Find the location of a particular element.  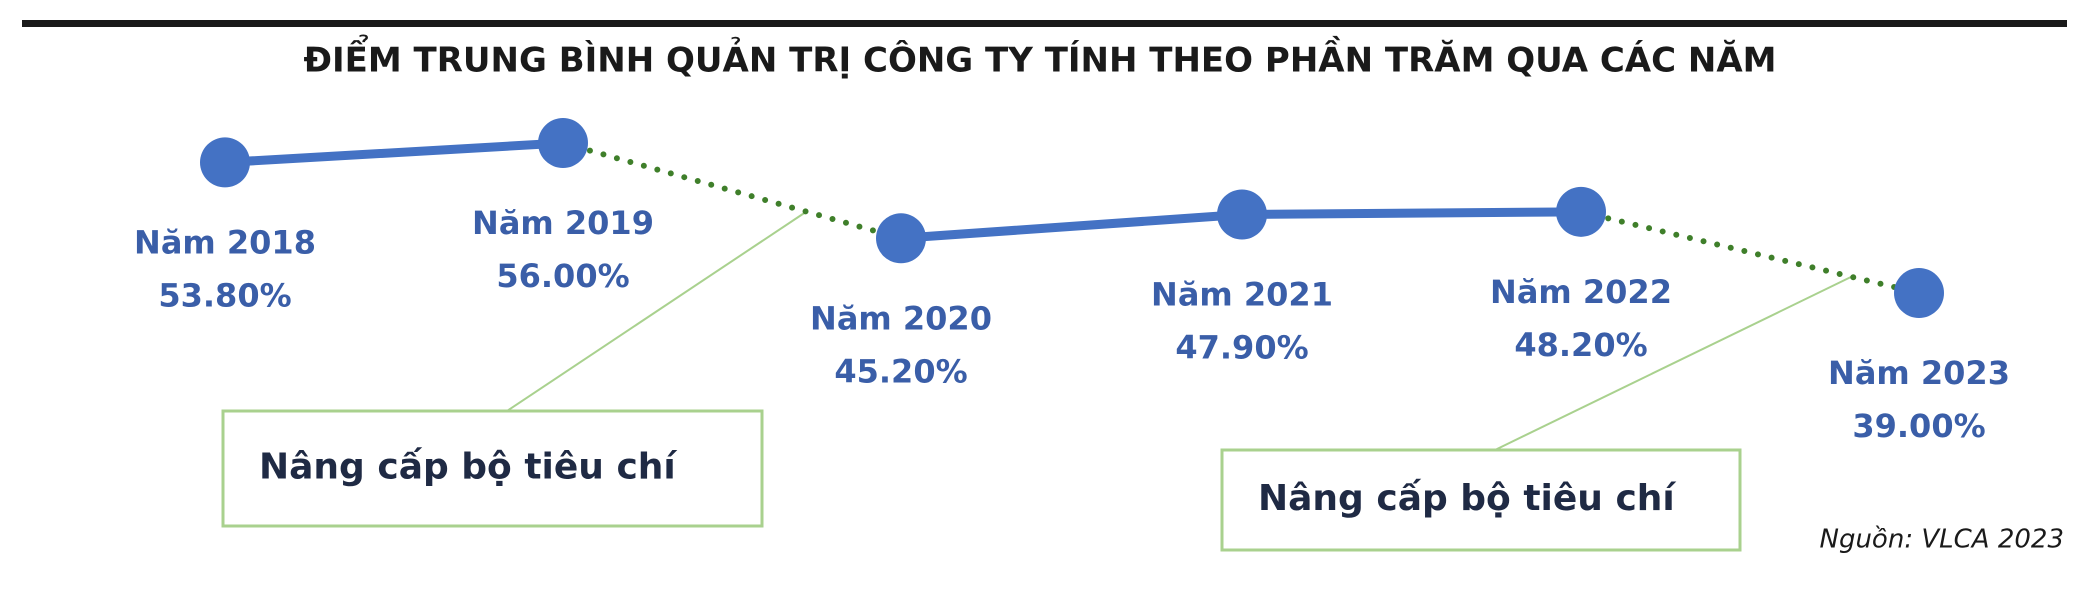

category-label: Năm 2020 is located at coordinates (901, 318).